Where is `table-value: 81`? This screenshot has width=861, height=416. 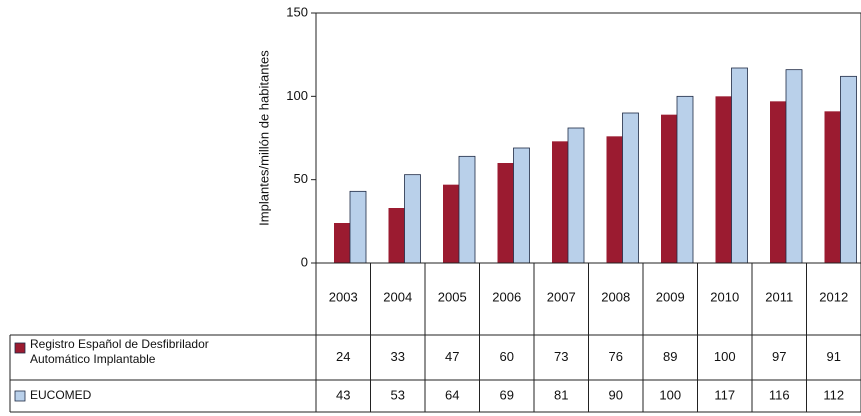
table-value: 81 is located at coordinates (561, 394).